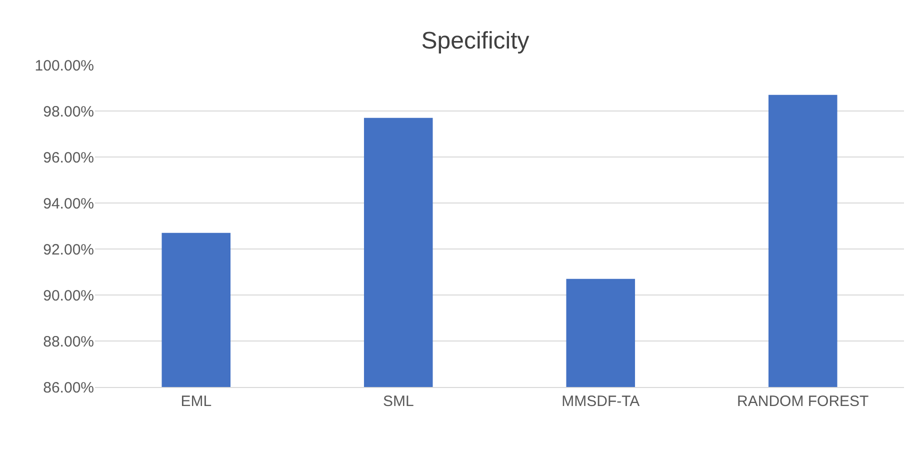 This screenshot has width=914, height=452. What do you see at coordinates (68, 295) in the screenshot?
I see `y-tick-label: 90.00%` at bounding box center [68, 295].